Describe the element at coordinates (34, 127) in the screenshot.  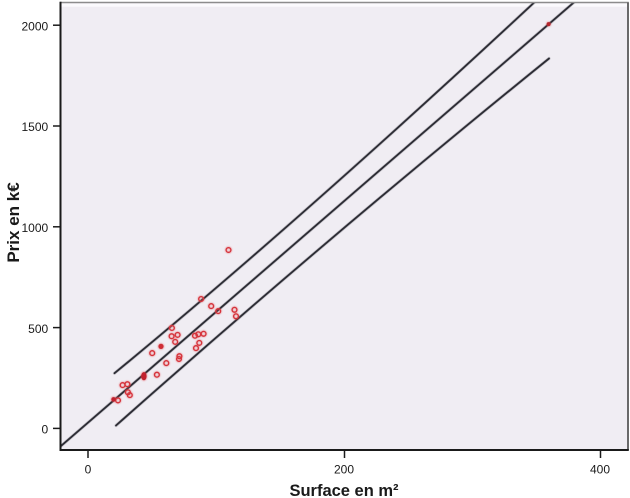
I see `svg-text: 1500` at that location.